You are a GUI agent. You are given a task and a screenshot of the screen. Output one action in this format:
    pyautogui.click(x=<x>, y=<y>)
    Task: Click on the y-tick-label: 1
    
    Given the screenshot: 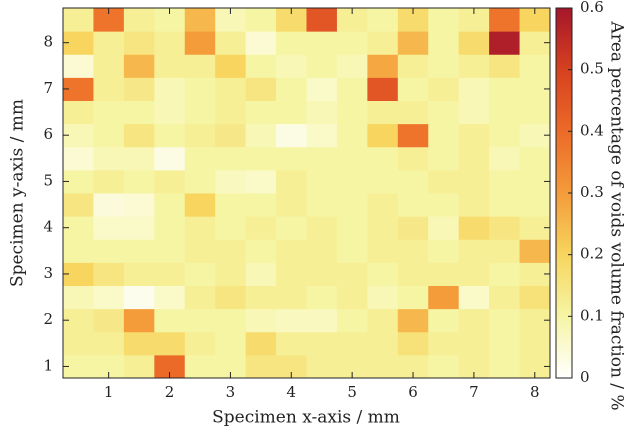 What is the action you would take?
    pyautogui.click(x=48, y=365)
    